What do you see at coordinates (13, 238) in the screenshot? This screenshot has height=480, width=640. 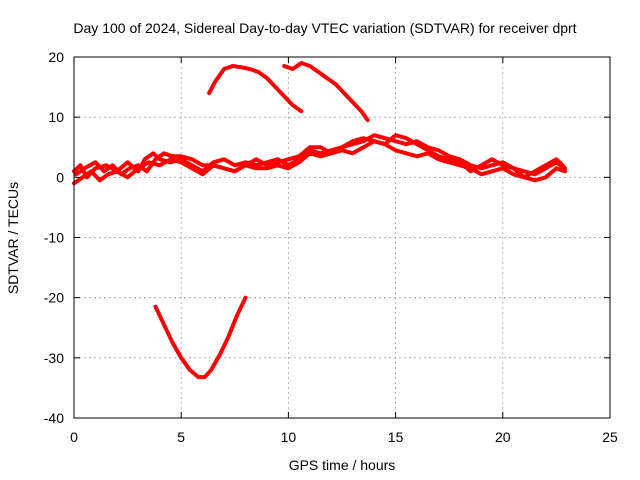 I see `y-axis-label: SDTVAR / TECUs` at bounding box center [13, 238].